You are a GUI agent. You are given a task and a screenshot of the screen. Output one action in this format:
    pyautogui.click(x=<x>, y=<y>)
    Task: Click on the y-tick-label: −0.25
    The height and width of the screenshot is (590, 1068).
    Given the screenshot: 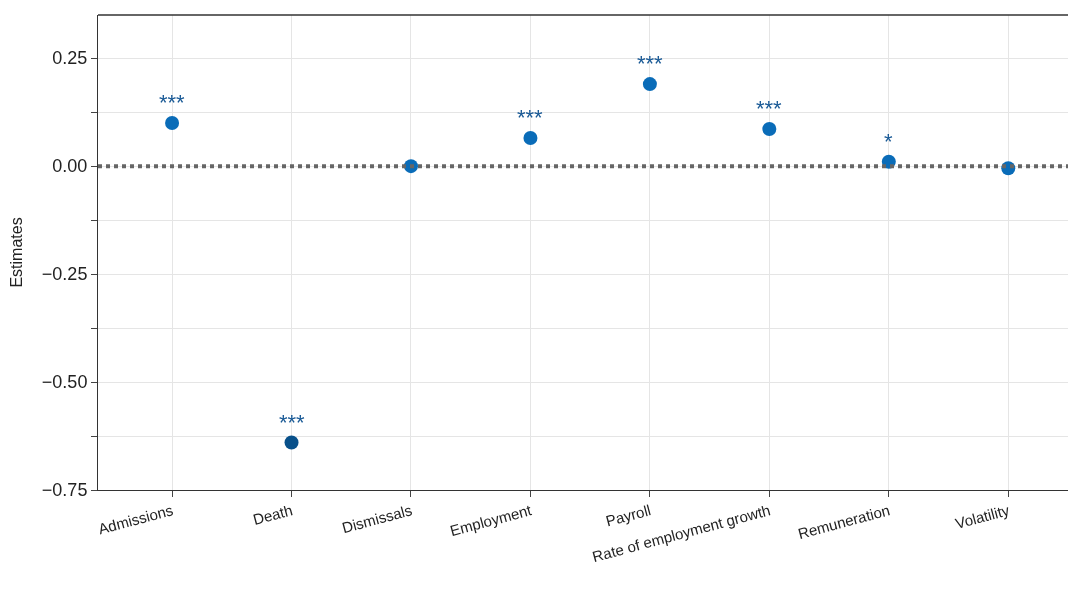 What is the action you would take?
    pyautogui.click(x=64, y=274)
    